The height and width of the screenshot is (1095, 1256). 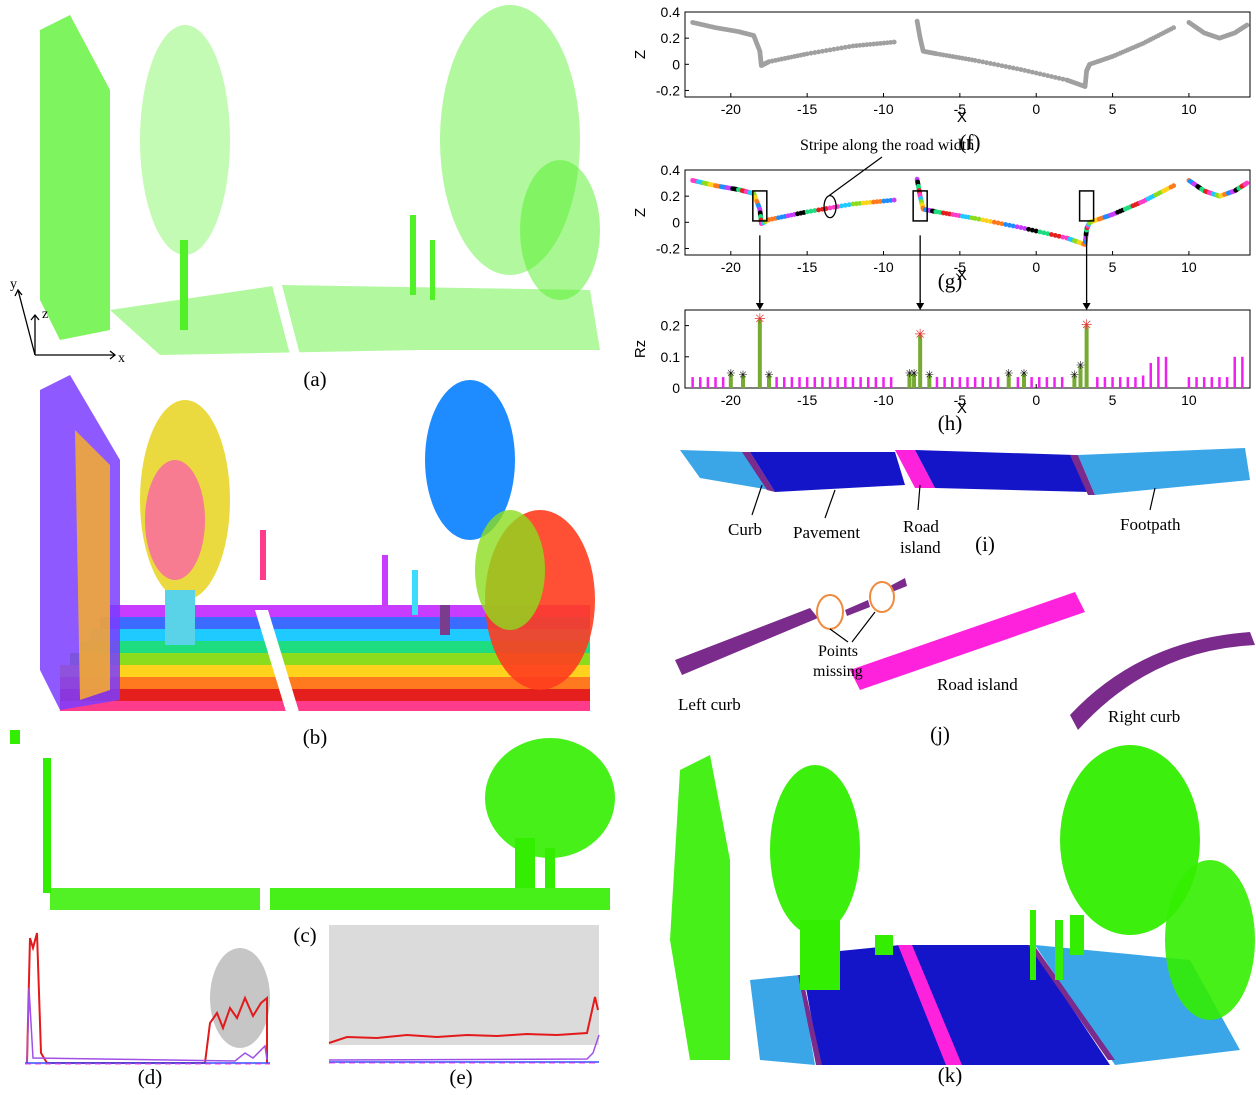 What do you see at coordinates (640, 54) in the screenshot?
I see `y-axis-label: Z` at bounding box center [640, 54].